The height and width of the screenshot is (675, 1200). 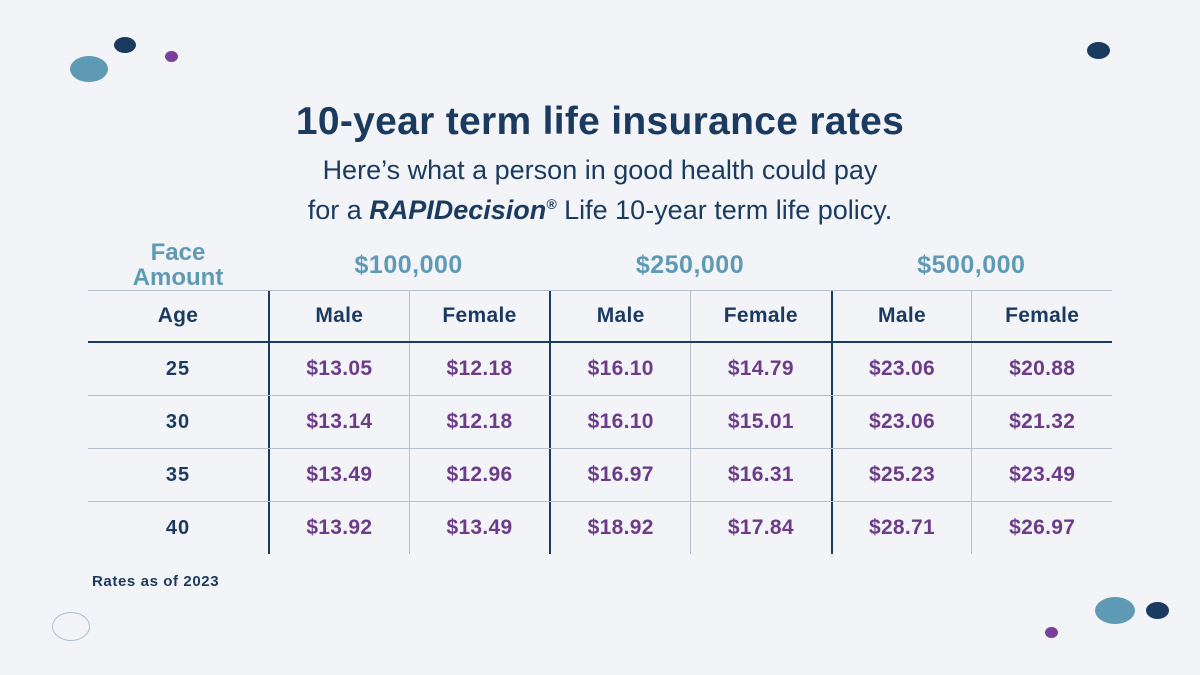 What do you see at coordinates (901, 316) in the screenshot?
I see `col-header-male-500k: Male` at bounding box center [901, 316].